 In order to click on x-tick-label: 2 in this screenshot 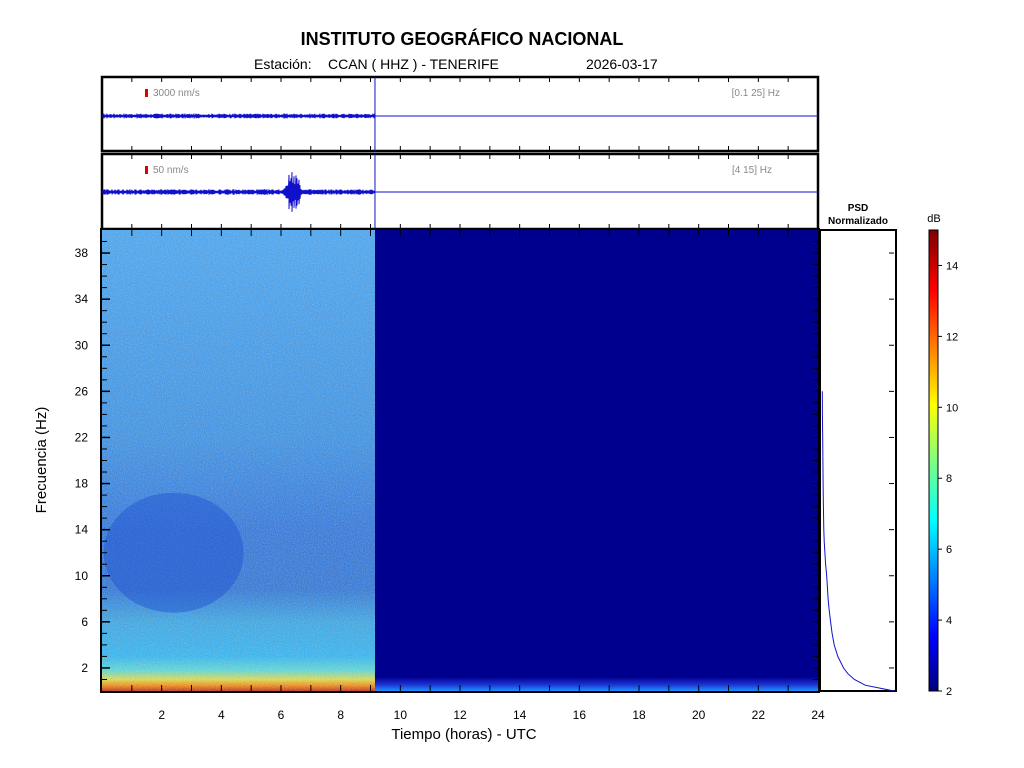, I will do `click(161, 715)`.